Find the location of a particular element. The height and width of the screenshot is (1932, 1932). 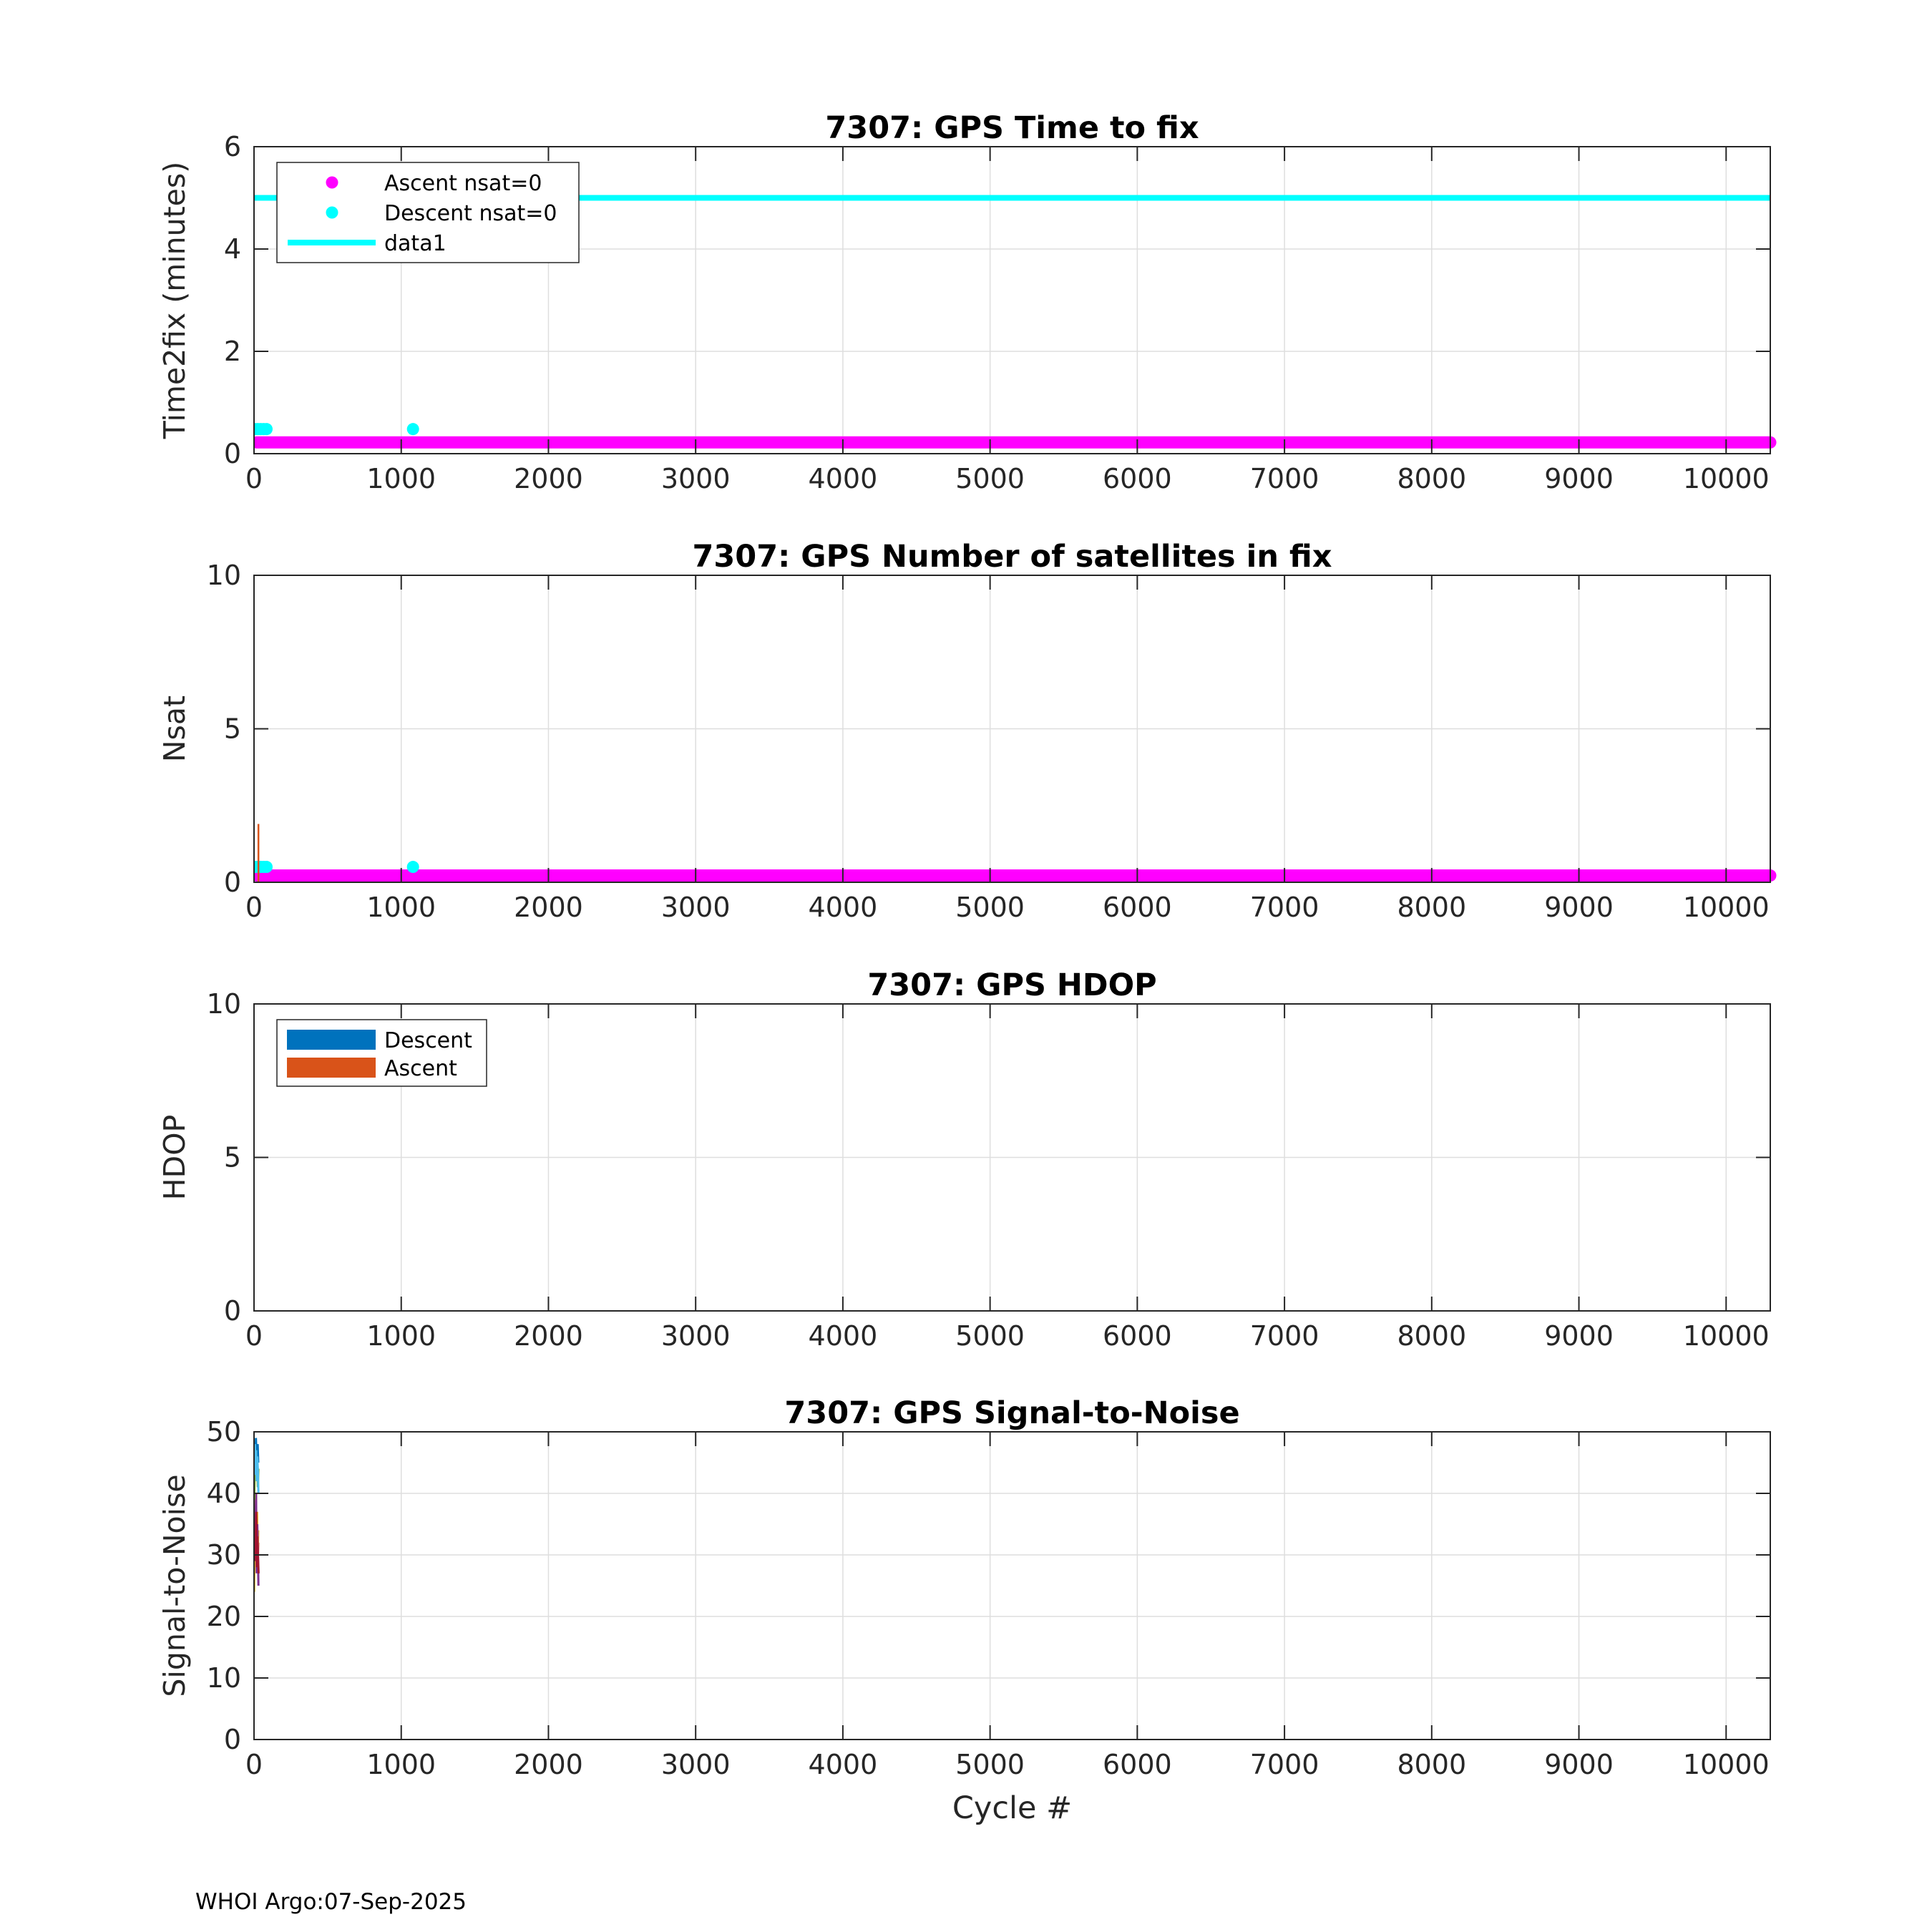

chart-title: 7307: GPS HDOP is located at coordinates (1011, 985).